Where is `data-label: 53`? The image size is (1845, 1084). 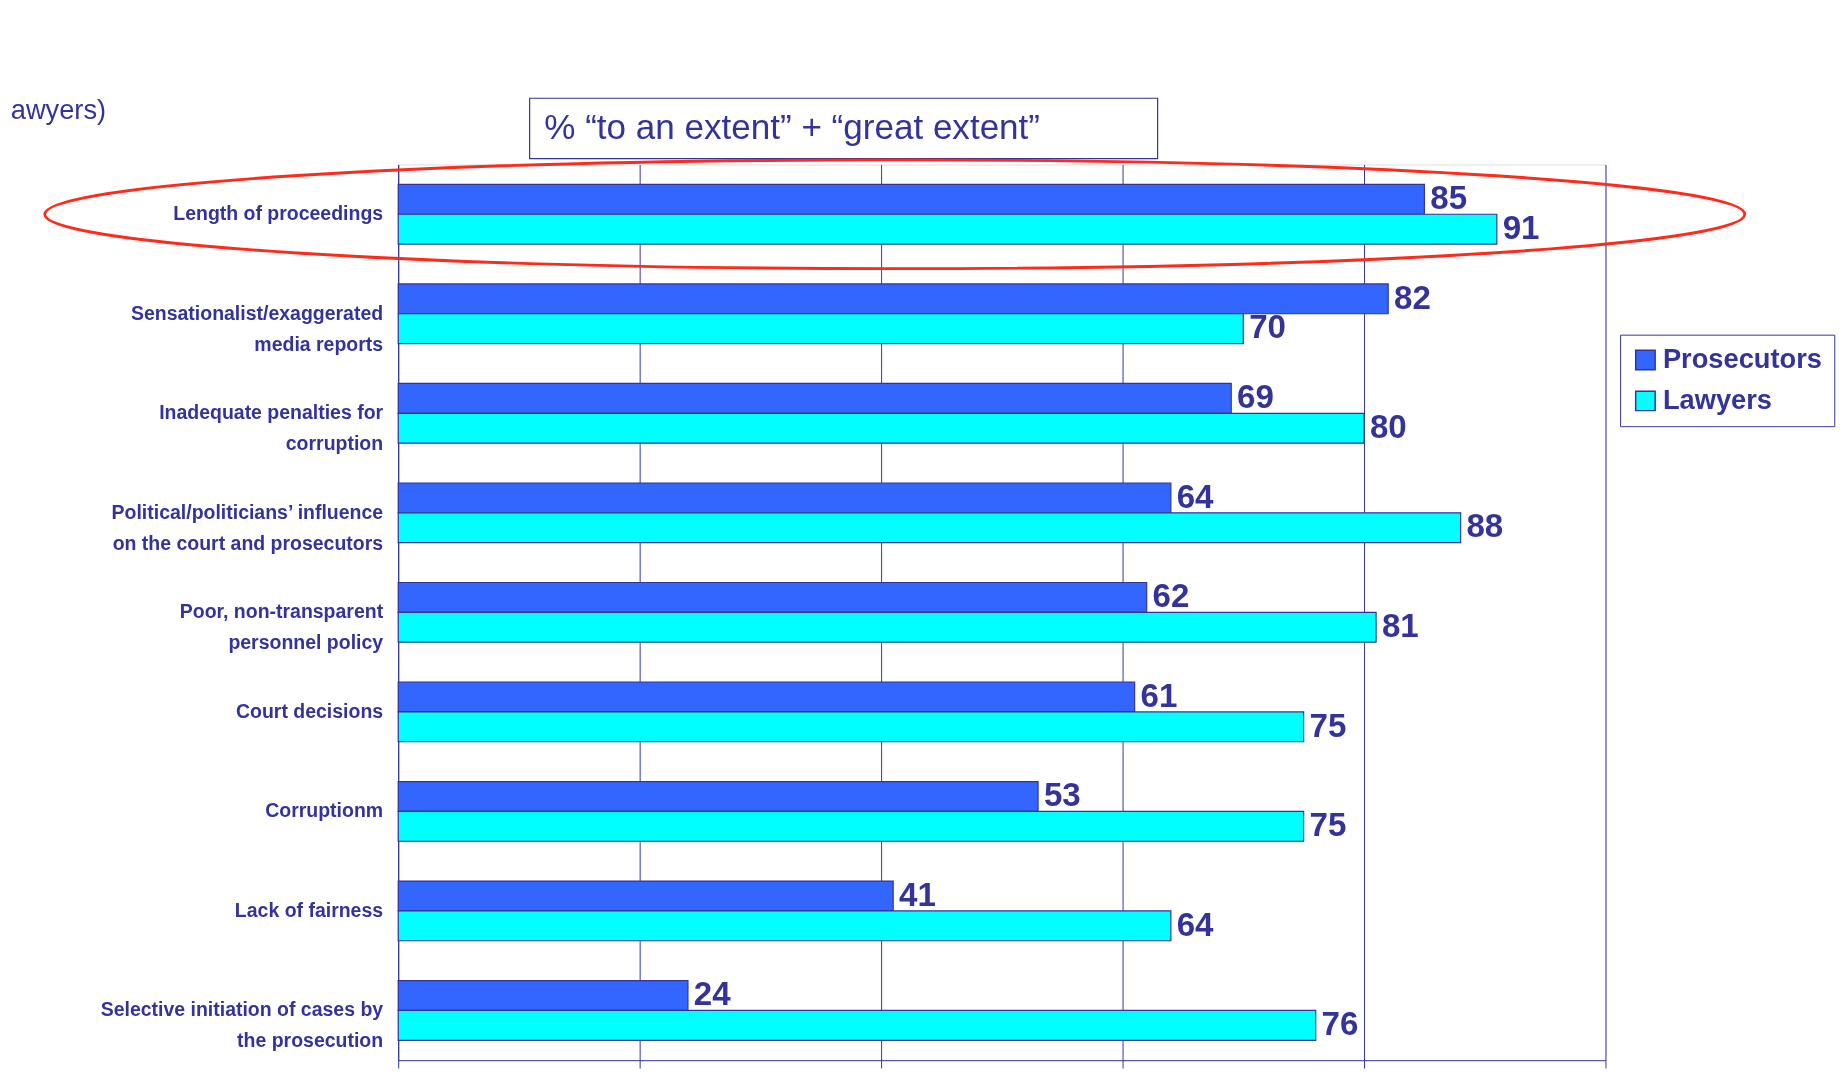
data-label: 53 is located at coordinates (1062, 795).